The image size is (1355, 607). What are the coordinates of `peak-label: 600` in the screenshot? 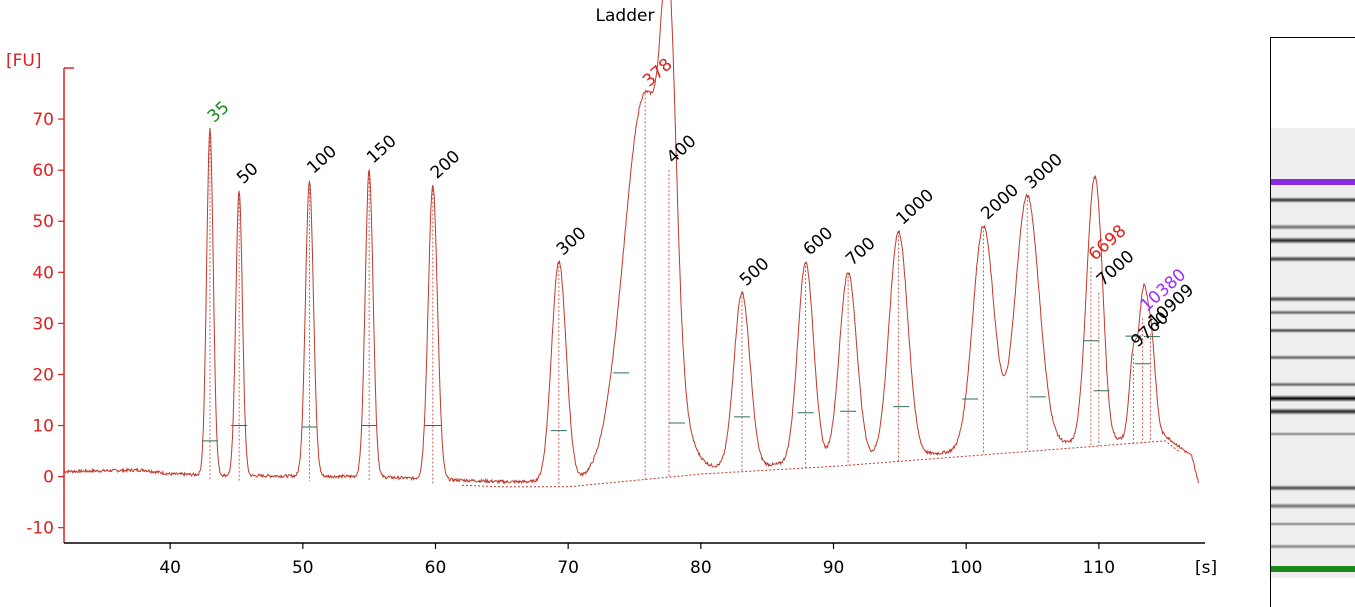 It's located at (819, 241).